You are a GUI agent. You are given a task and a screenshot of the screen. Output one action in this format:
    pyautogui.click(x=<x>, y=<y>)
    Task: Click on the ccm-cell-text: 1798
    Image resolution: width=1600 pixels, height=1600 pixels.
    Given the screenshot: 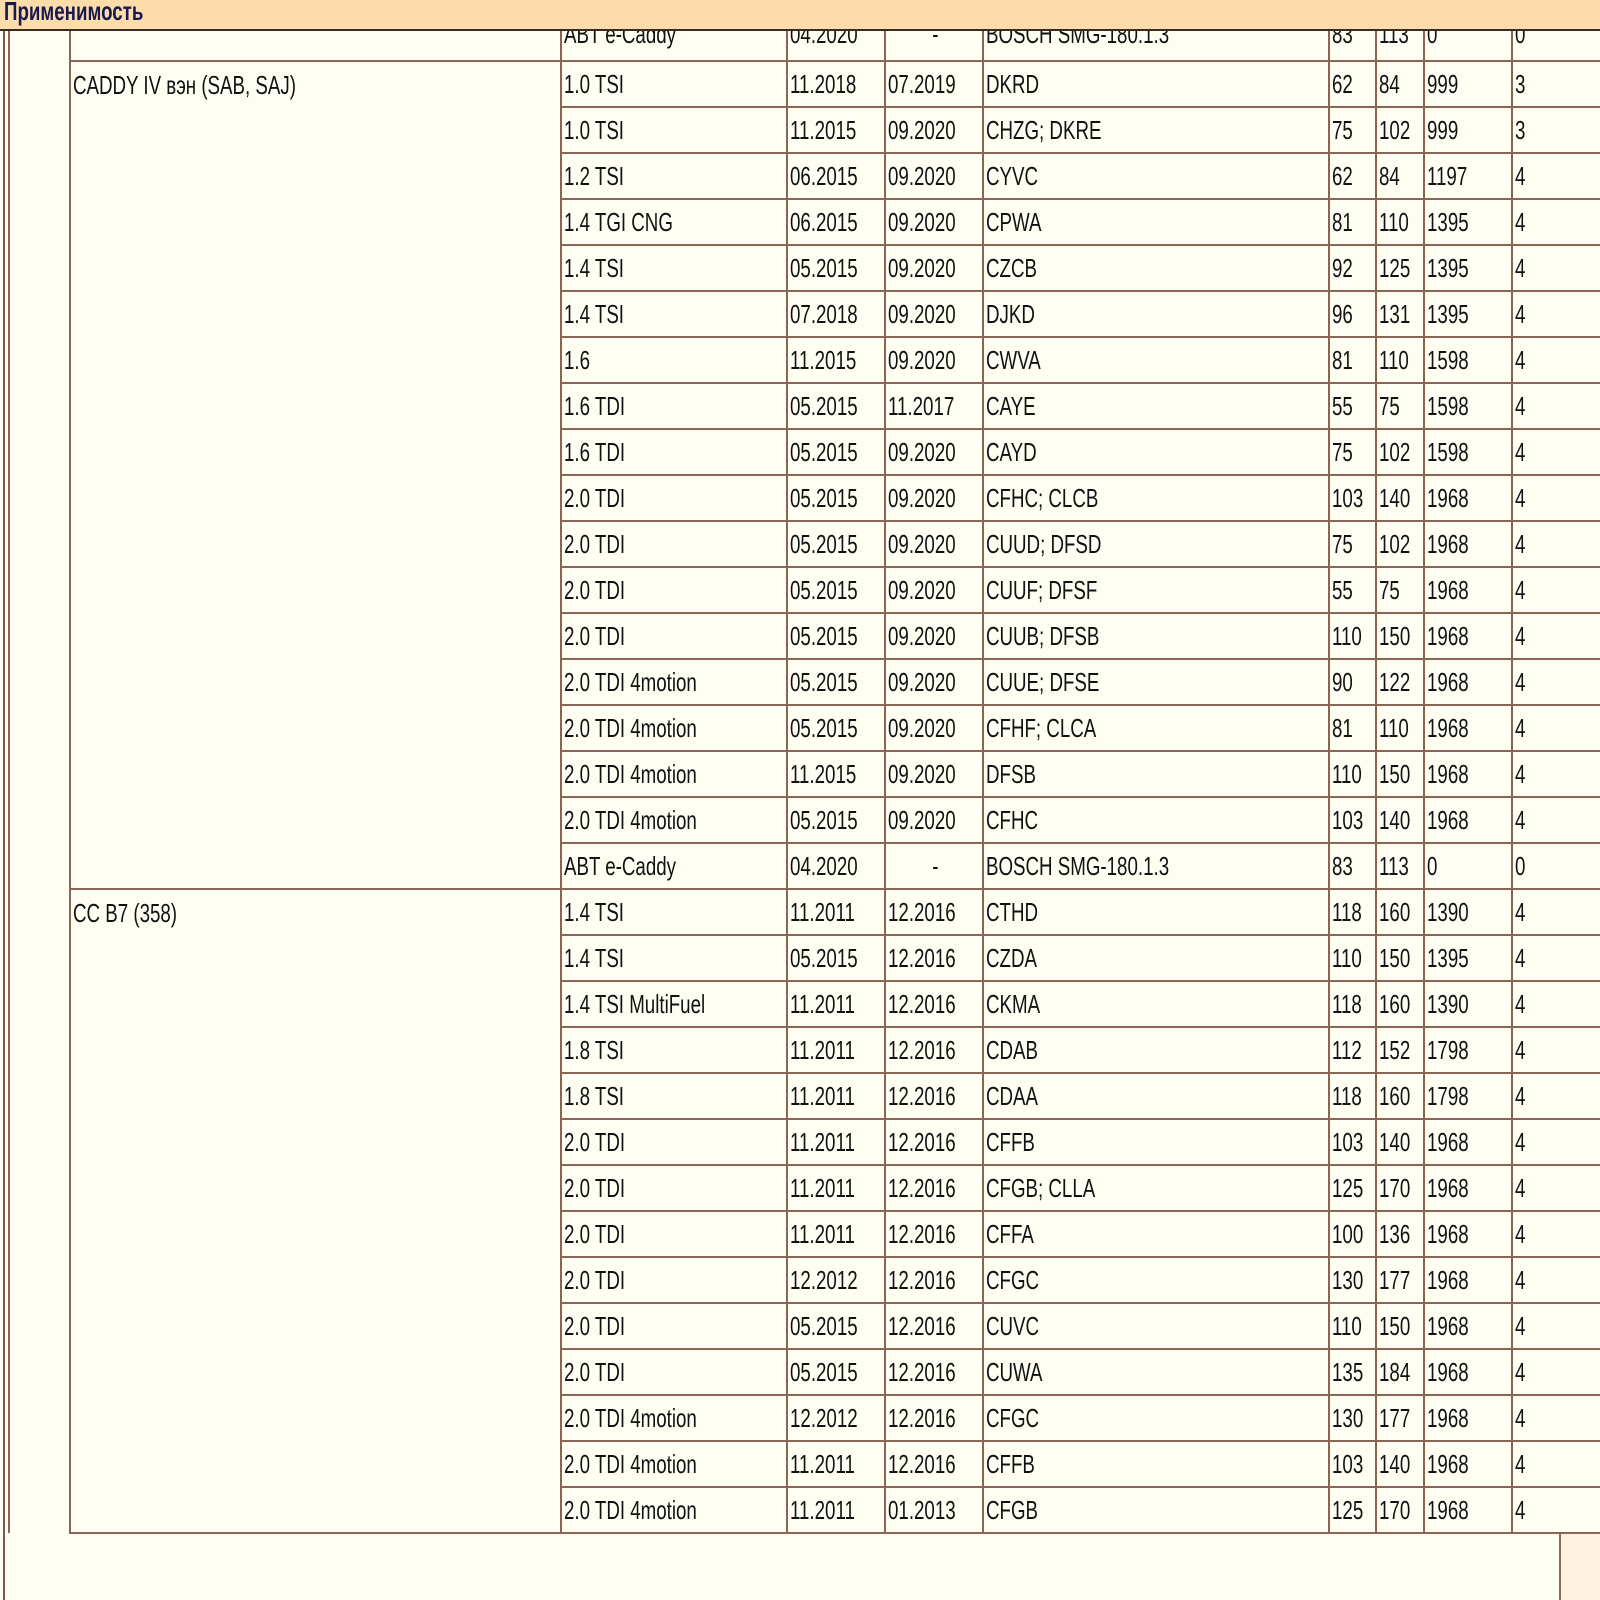 What is the action you would take?
    pyautogui.click(x=1447, y=1049)
    